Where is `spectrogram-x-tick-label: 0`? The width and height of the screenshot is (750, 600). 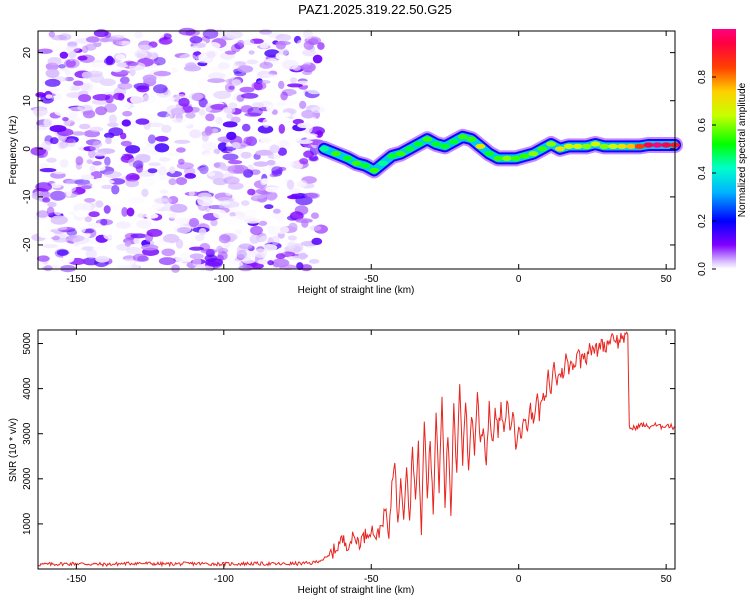
spectrogram-x-tick-label: 0 is located at coordinates (519, 279).